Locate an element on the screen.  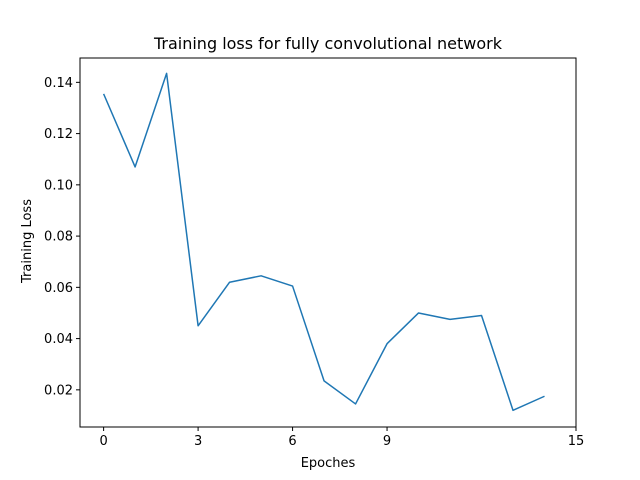
y-tick-label: 0.02 is located at coordinates (58, 390).